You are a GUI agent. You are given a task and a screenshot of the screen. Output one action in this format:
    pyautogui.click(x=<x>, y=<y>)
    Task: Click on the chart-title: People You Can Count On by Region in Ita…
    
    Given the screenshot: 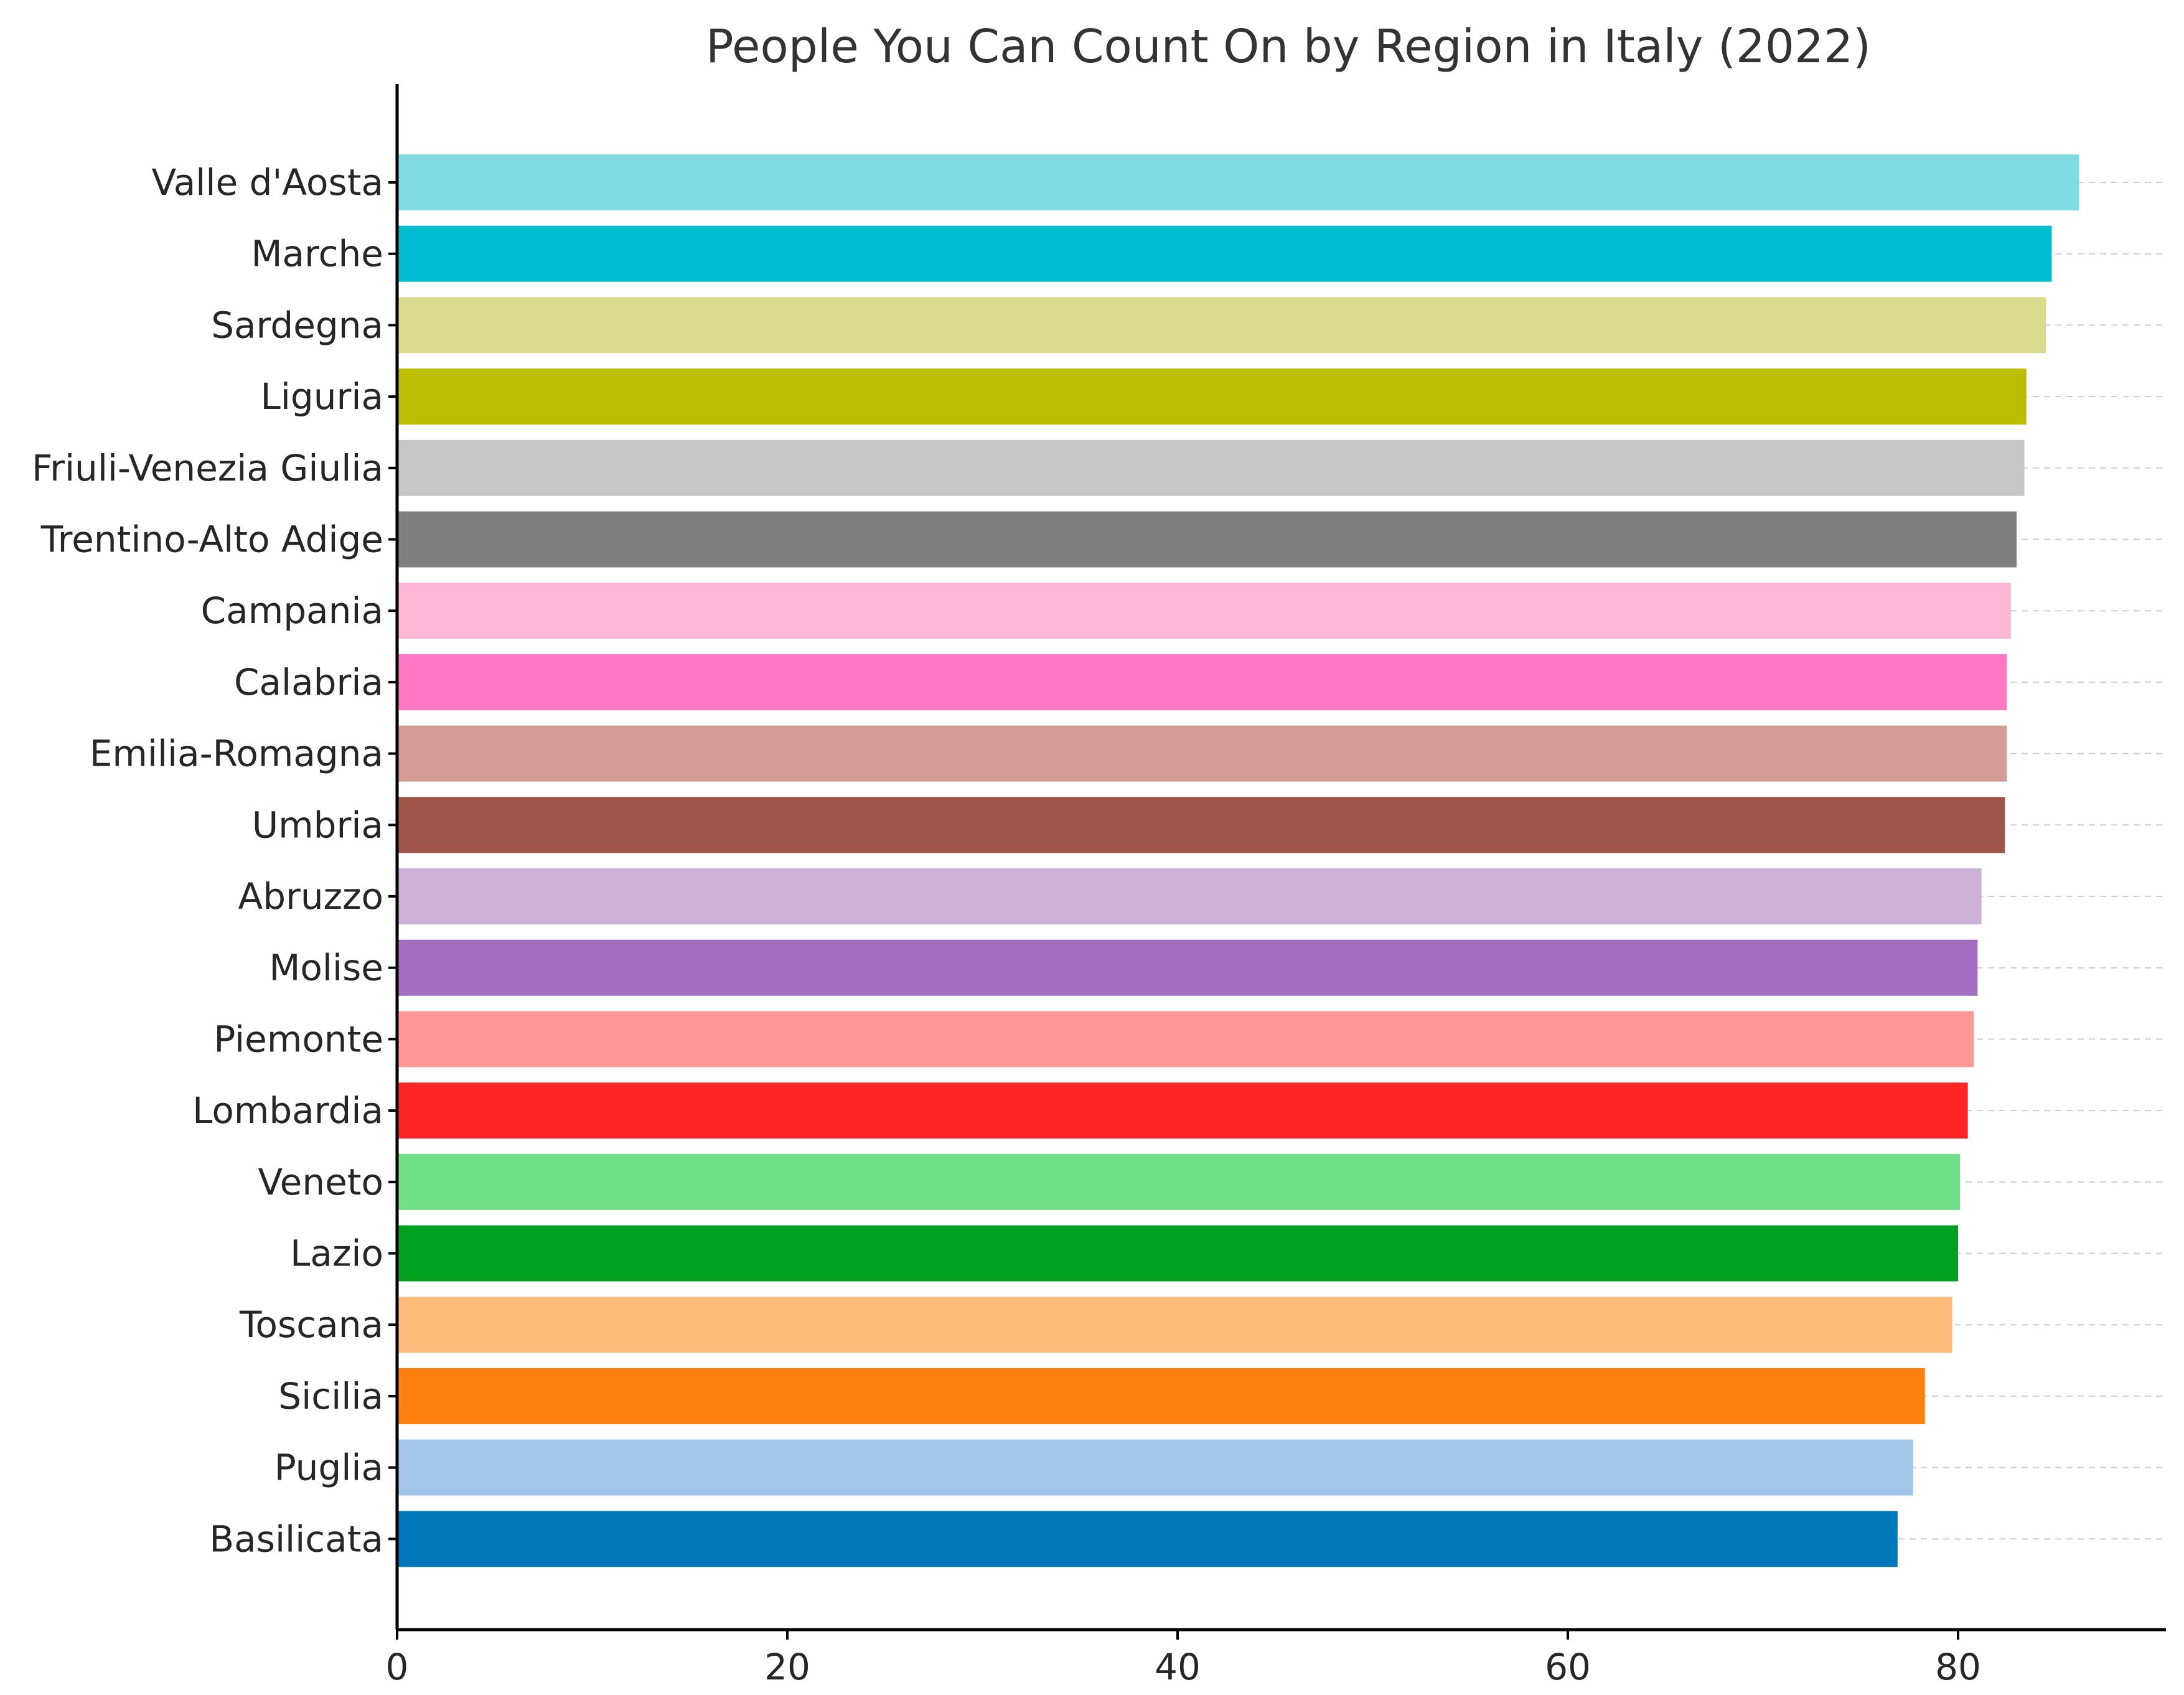 What is the action you would take?
    pyautogui.click(x=1288, y=46)
    